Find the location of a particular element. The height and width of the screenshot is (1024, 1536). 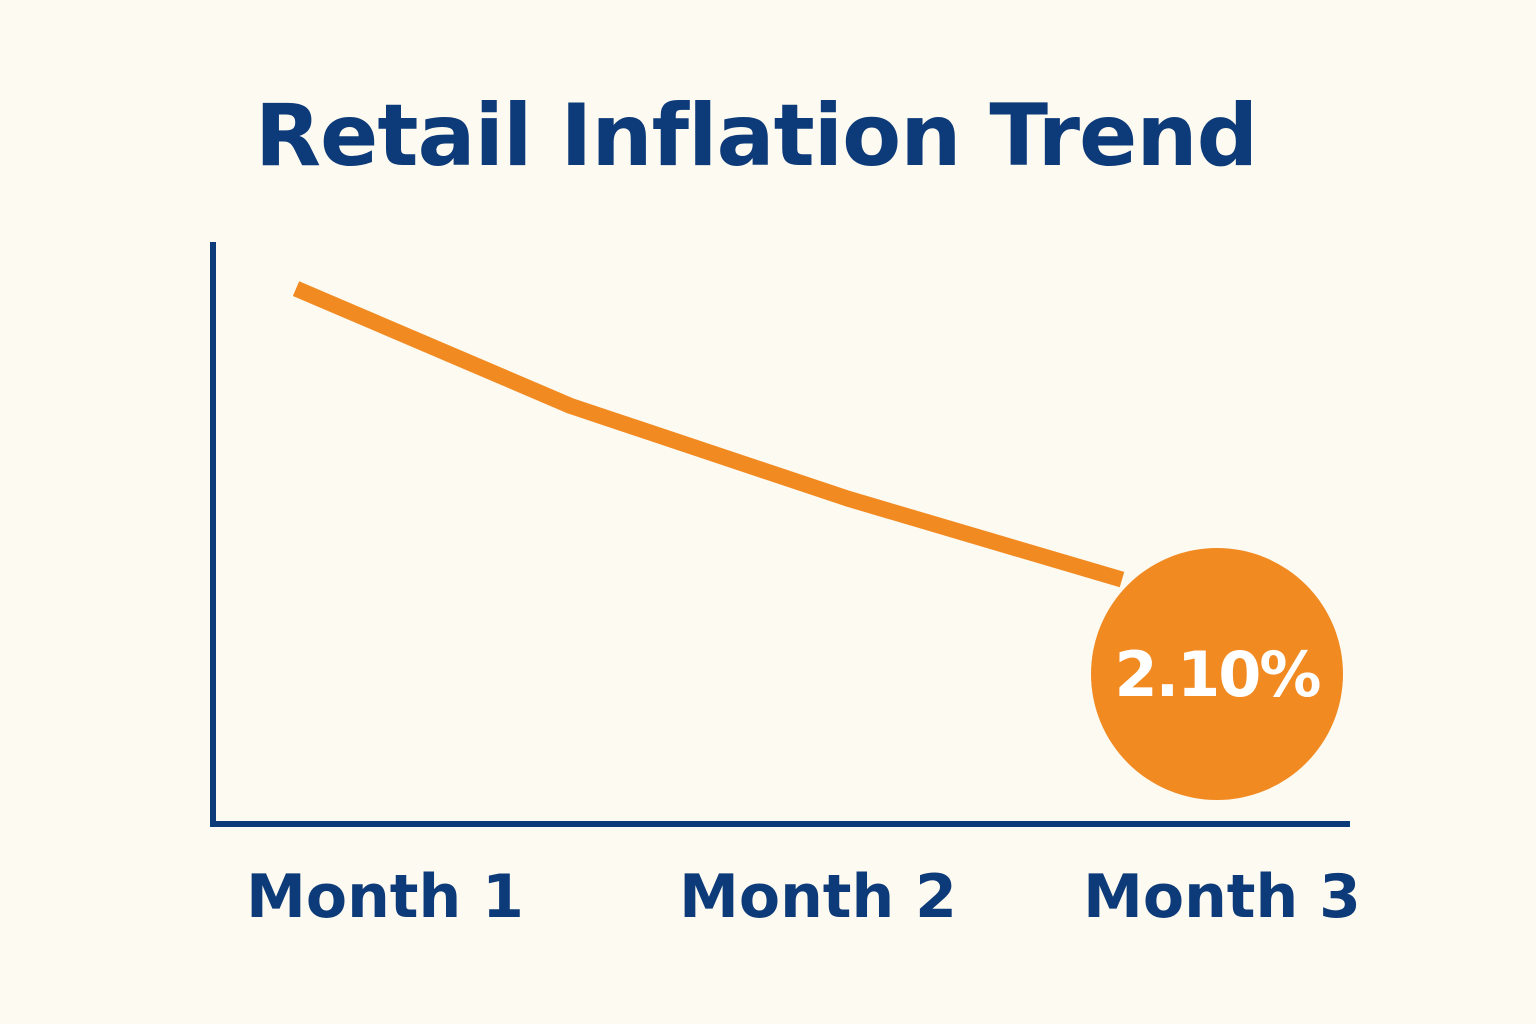

x-tick-label-1: Month 1 is located at coordinates (385, 897).